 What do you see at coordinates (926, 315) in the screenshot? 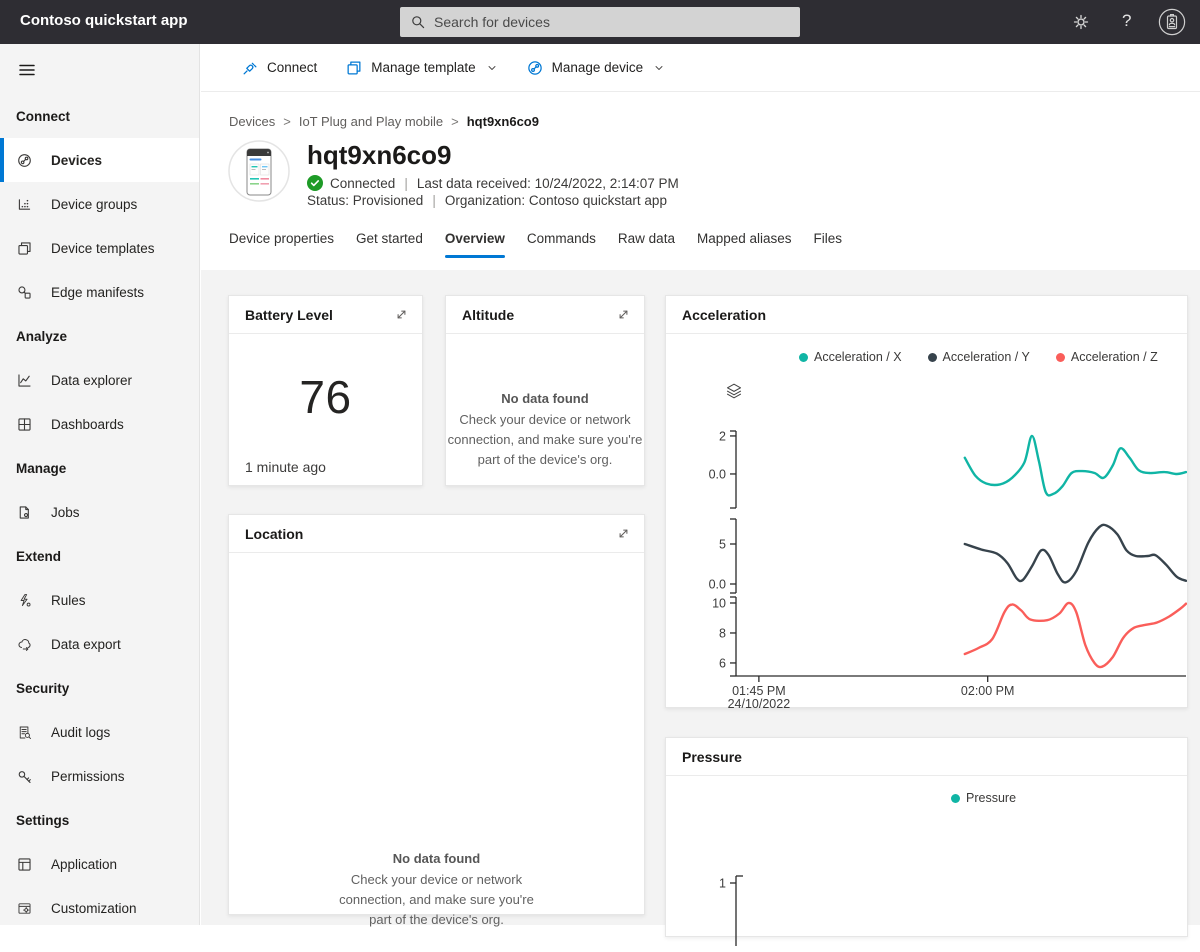
I see `tile-header: Acceleration` at bounding box center [926, 315].